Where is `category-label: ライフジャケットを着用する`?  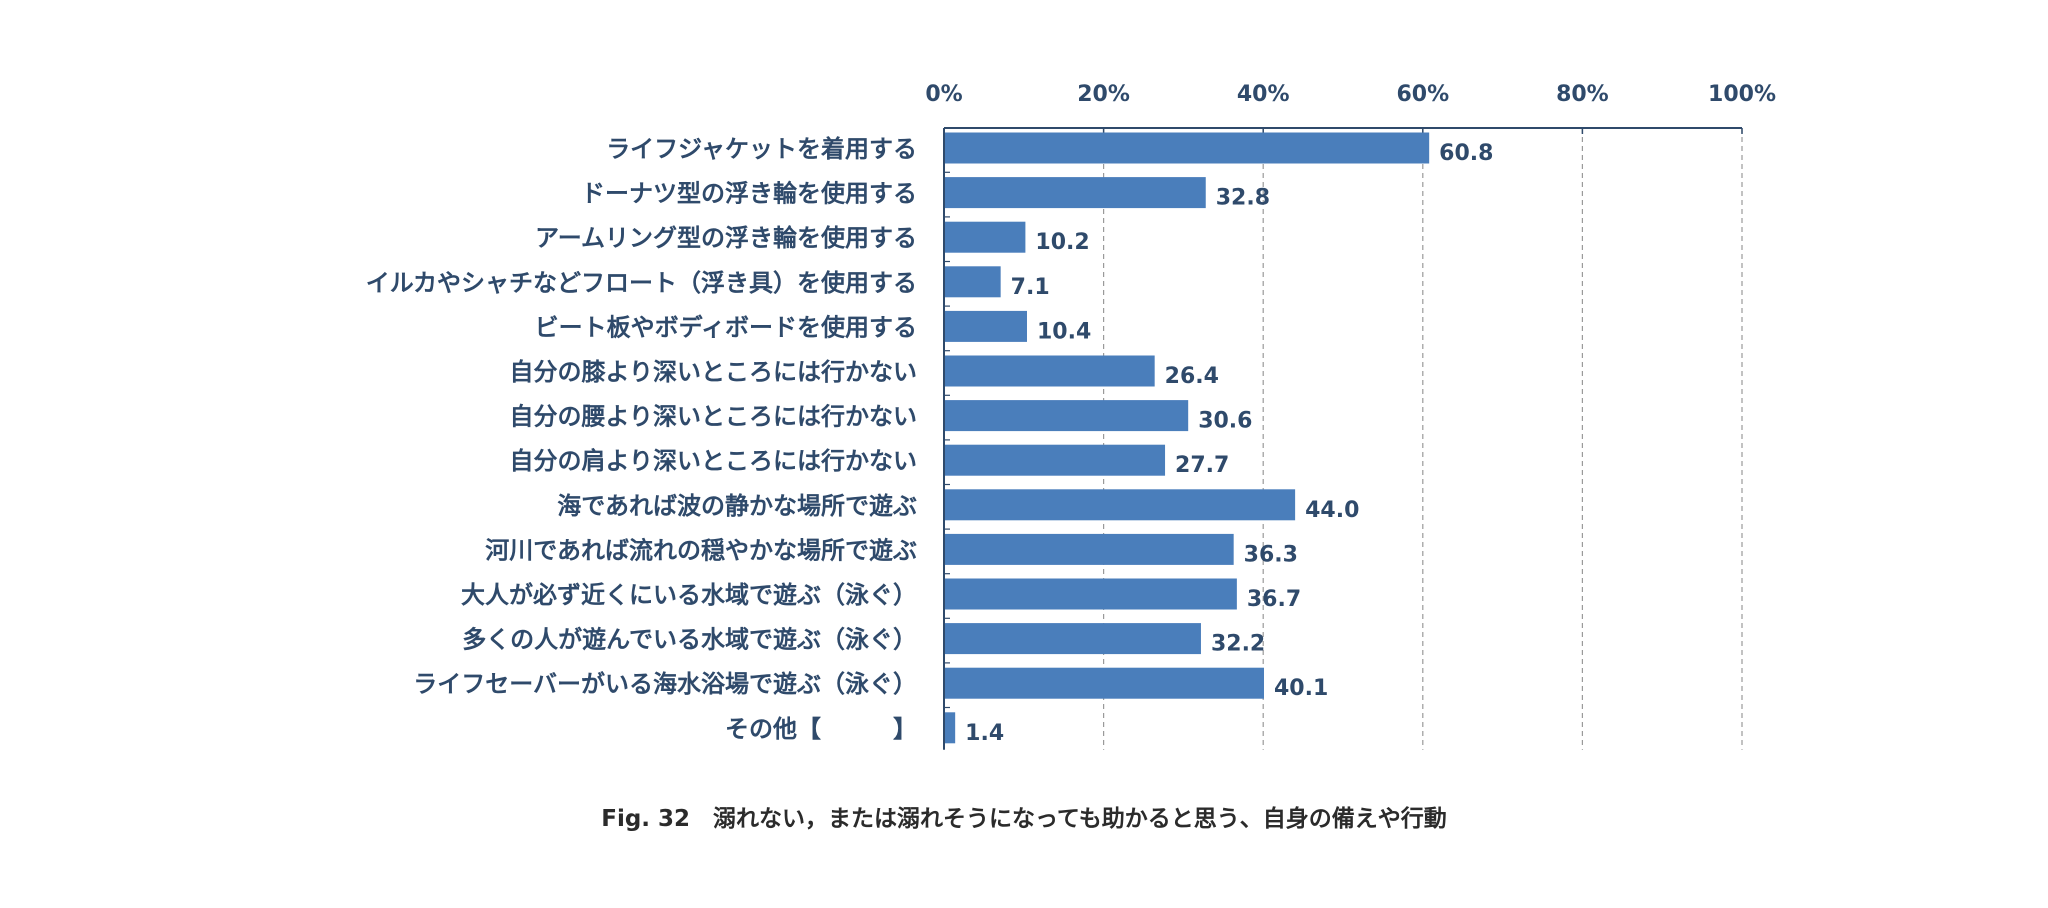
category-label: ライフジャケットを着用する is located at coordinates (761, 149).